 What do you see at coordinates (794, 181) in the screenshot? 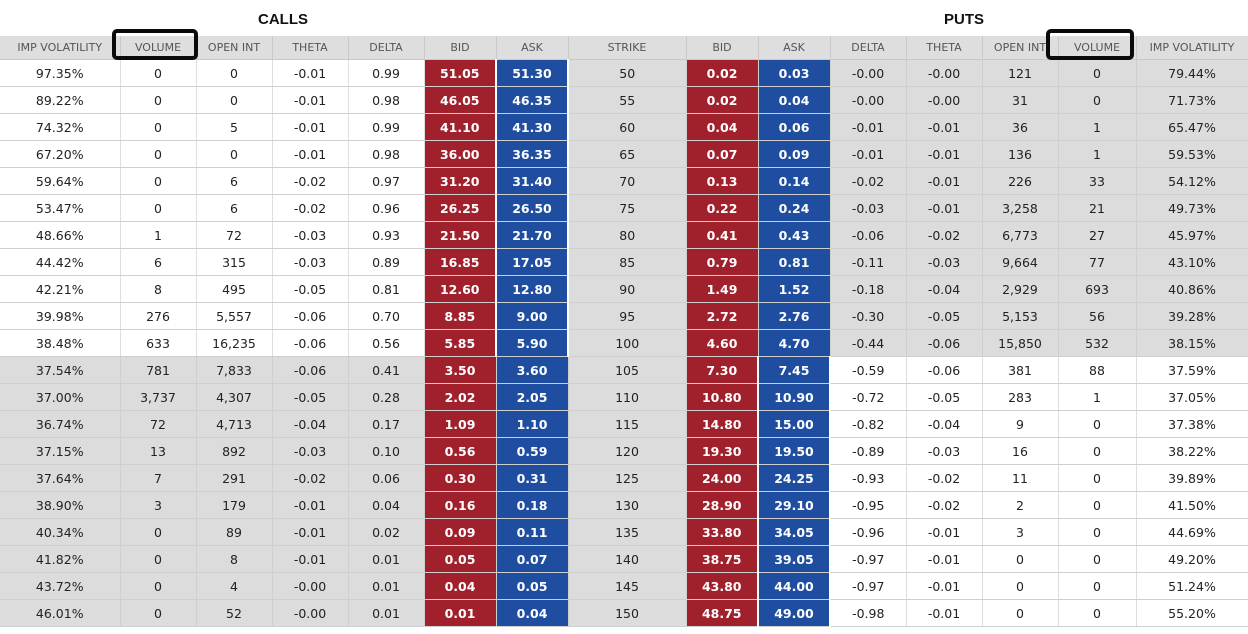
I see `puts-ask-cell: 0.14` at bounding box center [794, 181].